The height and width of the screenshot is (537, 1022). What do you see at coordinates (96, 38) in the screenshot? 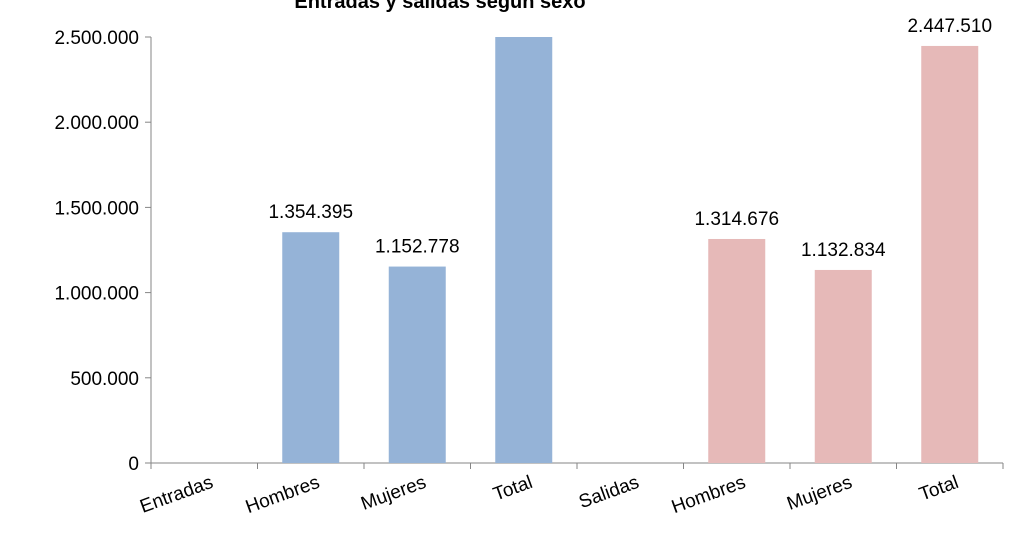
I see `y-tick-label: 2.500.000` at bounding box center [96, 38].